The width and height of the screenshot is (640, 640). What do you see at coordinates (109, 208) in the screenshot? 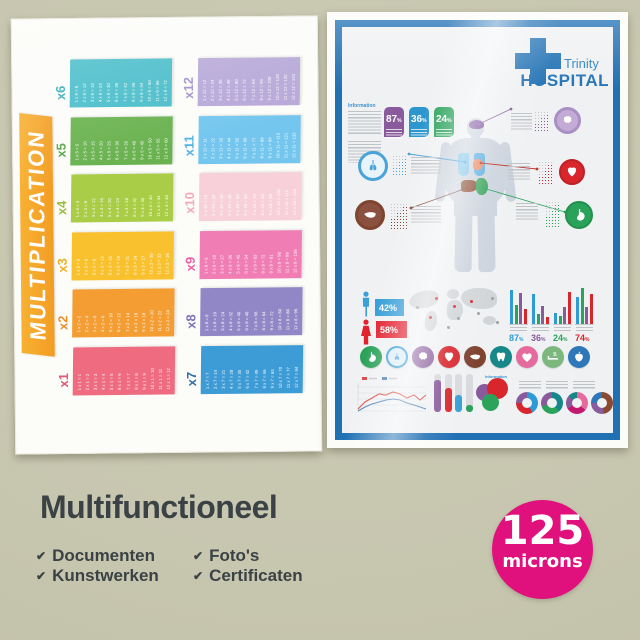
I see `mult-equation: 5 x 4 = 20` at bounding box center [109, 208].